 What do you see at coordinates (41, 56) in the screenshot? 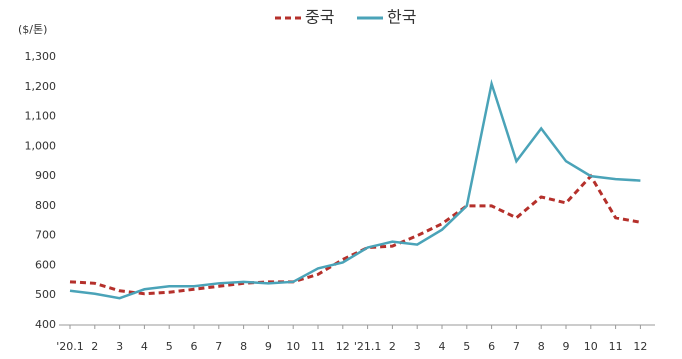
I see `y-tick-label: 1,300` at bounding box center [41, 56].